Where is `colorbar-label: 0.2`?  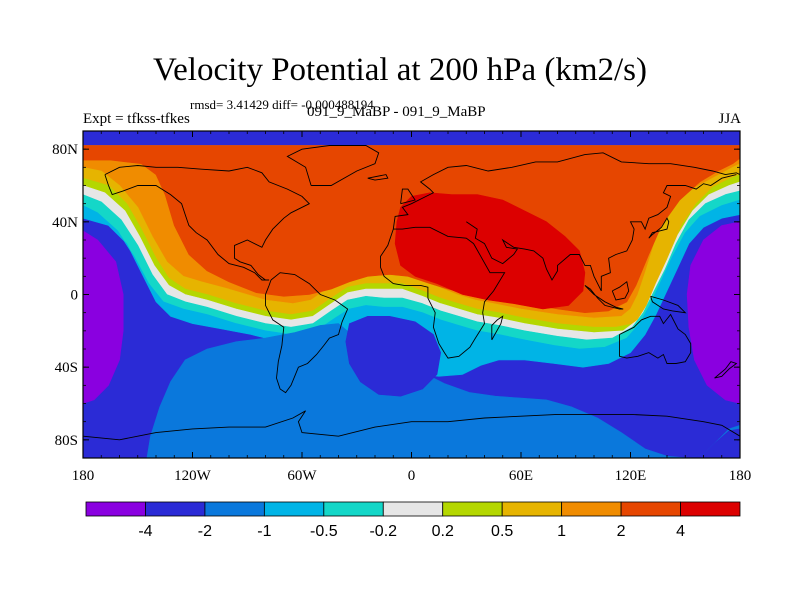
colorbar-label: 0.2 is located at coordinates (443, 531).